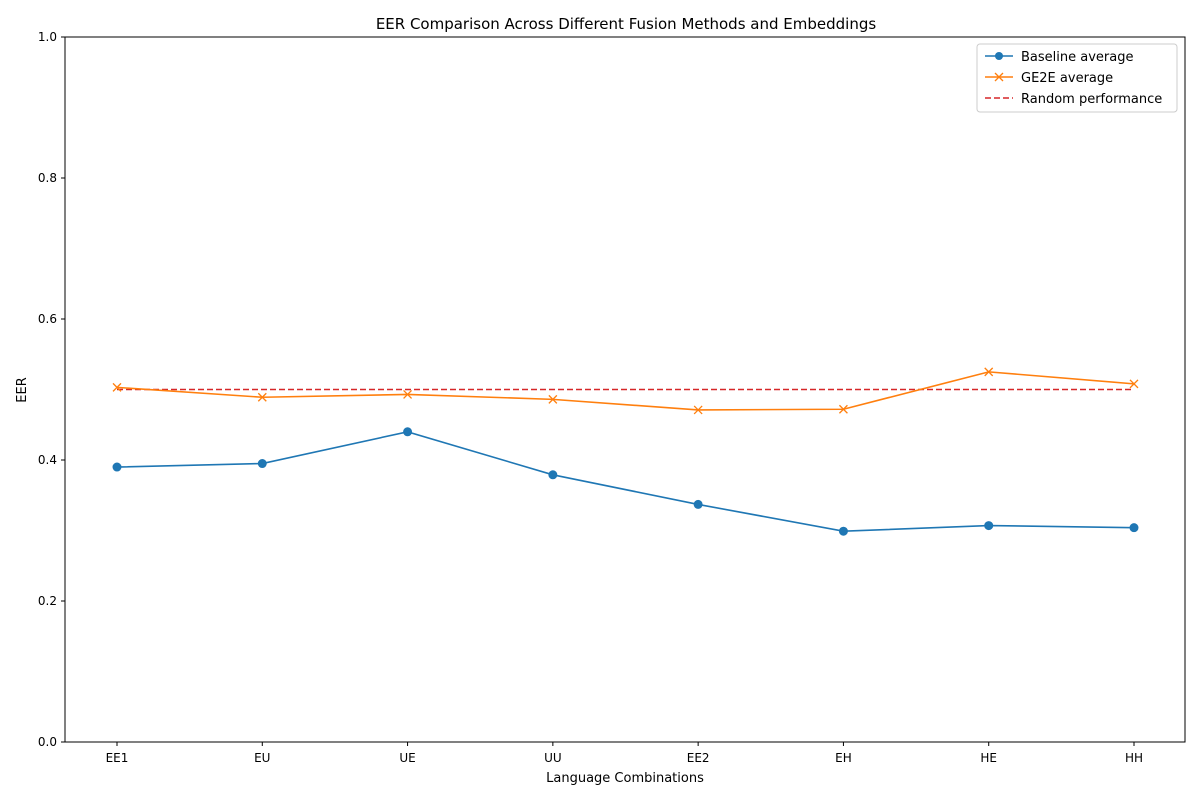 The image size is (1200, 800). I want to click on legend-entry: Random performance, so click(1073, 99).